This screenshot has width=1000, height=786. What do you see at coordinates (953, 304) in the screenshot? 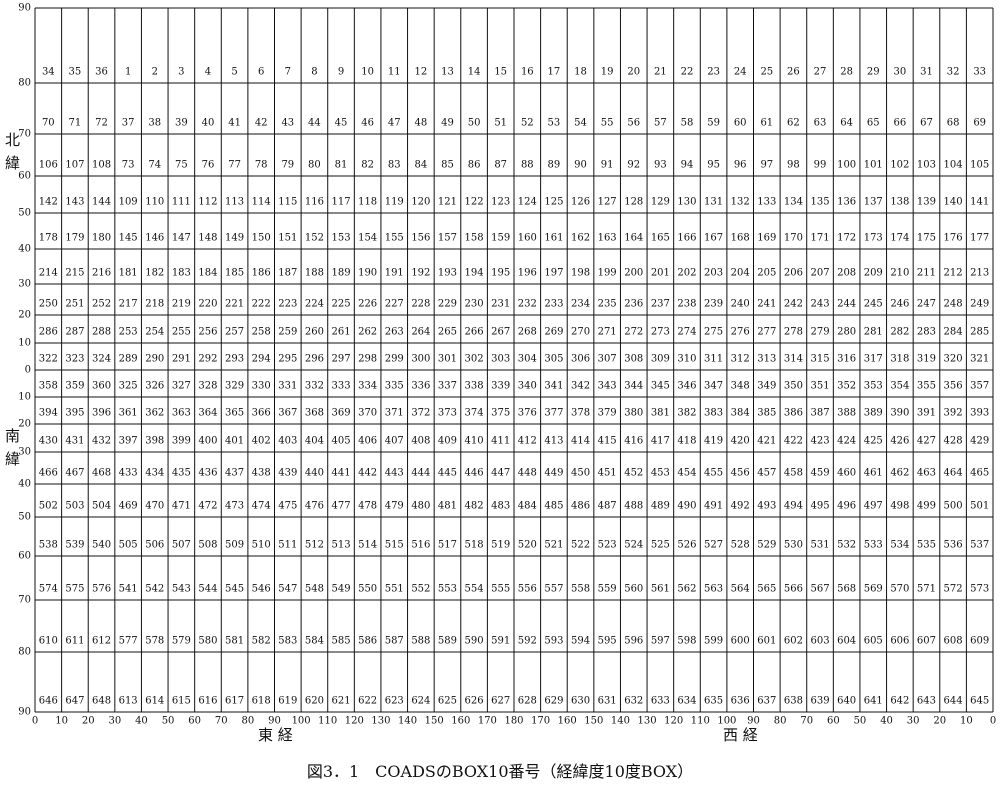
I see `box-number: 248` at bounding box center [953, 304].